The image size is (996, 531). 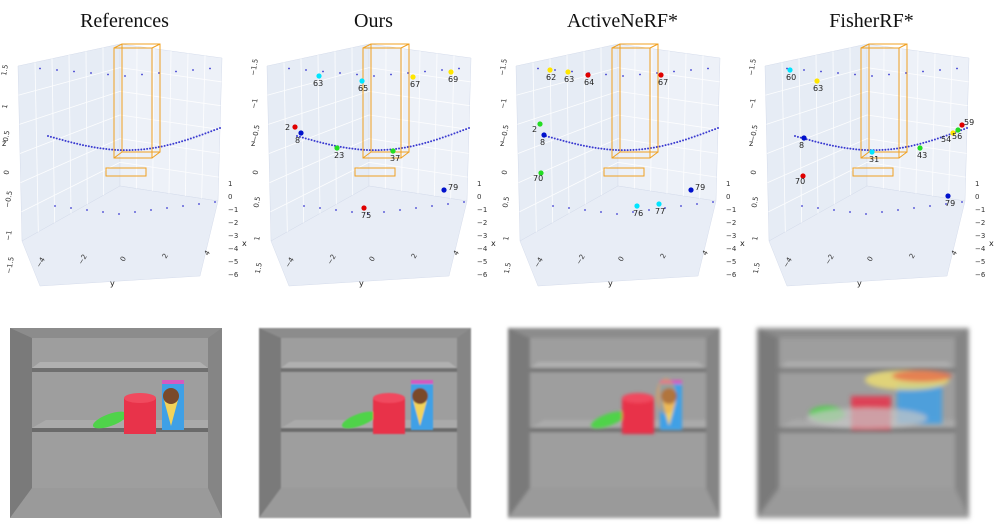 I want to click on floor-pane, so click(x=867, y=236).